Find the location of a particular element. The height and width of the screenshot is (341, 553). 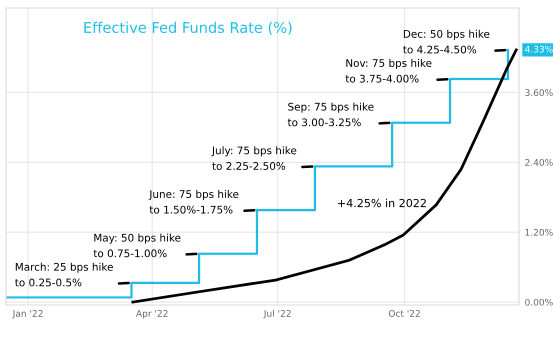

annotation: Dec: 50 bps hike to 4.25-4.50% is located at coordinates (446, 42).